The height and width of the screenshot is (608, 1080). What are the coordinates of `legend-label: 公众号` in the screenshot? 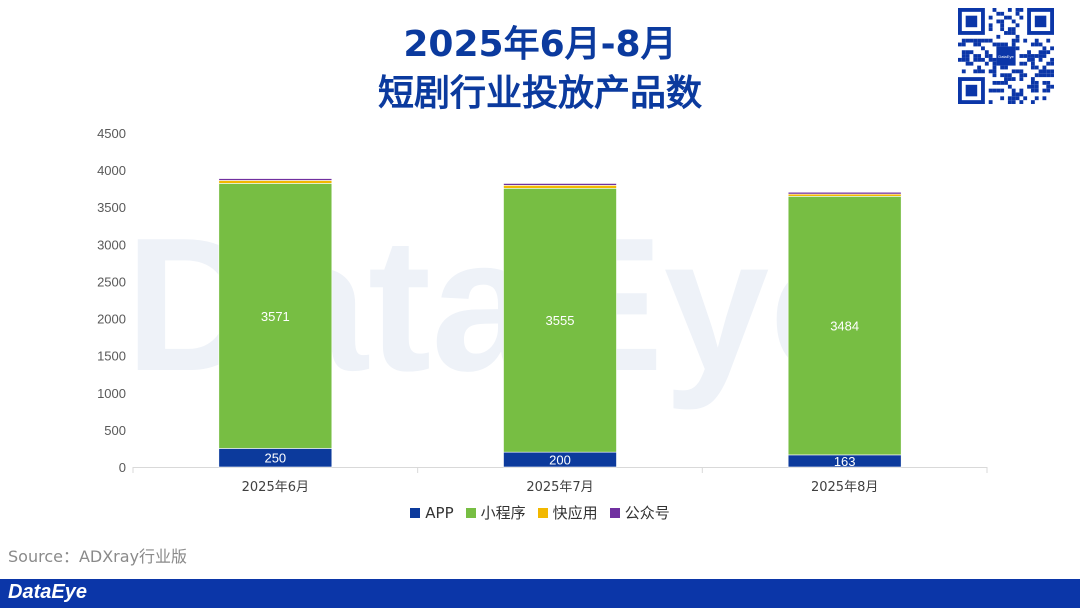 It's located at (647, 513).